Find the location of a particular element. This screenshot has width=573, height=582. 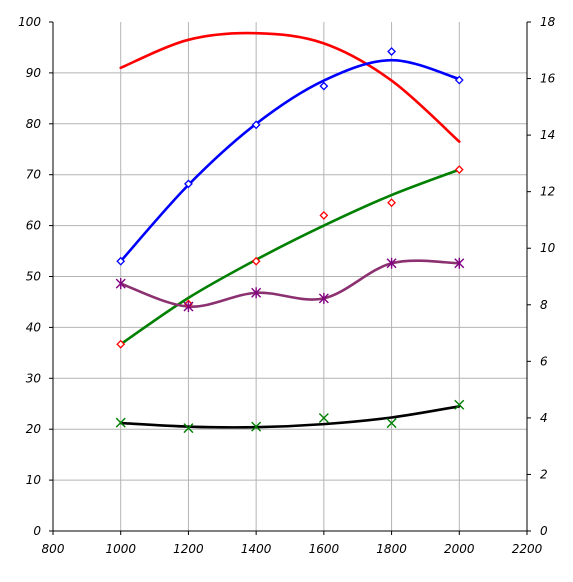

y-left-tick-label: 70 is located at coordinates (34, 175).